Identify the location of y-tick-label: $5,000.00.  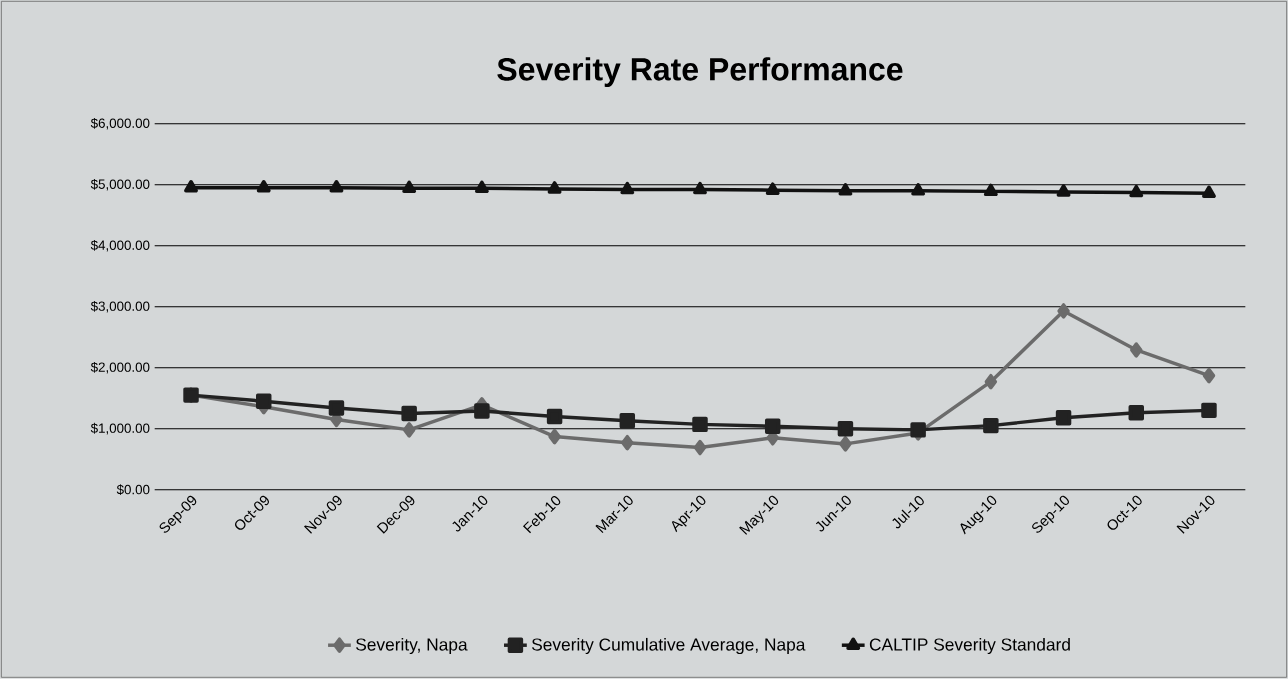
(120, 185).